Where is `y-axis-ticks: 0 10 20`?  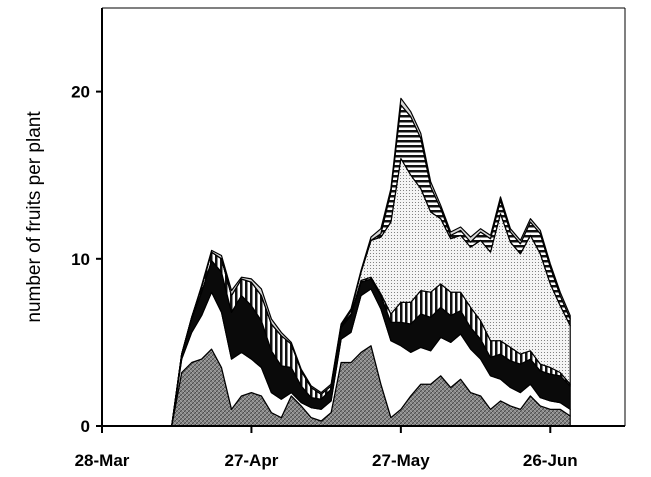 y-axis-ticks: 0 10 20 is located at coordinates (86, 259).